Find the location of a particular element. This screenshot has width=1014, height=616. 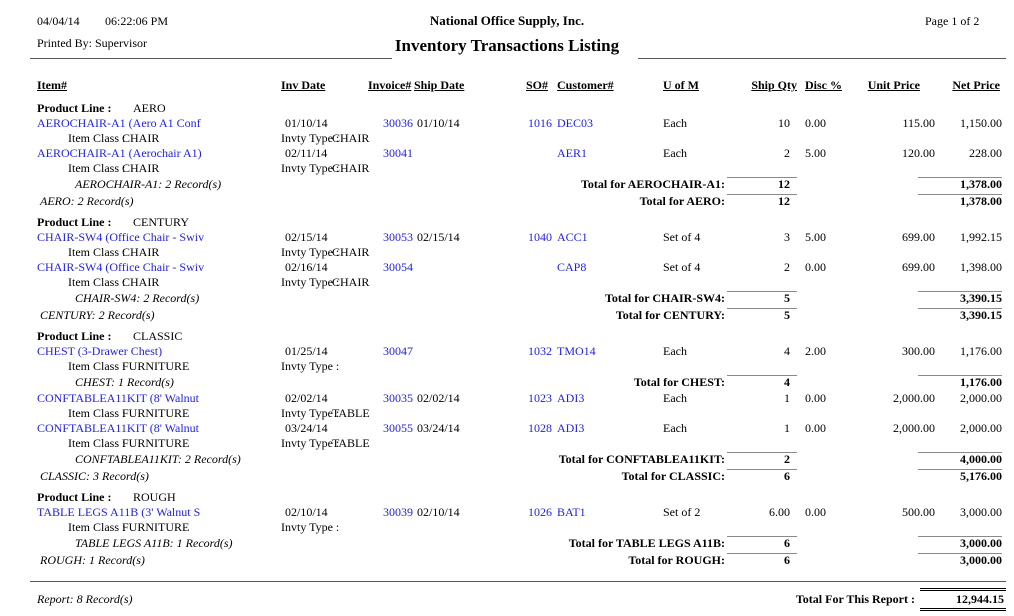

inv-date-cell: 02/16/14 is located at coordinates (306, 267).